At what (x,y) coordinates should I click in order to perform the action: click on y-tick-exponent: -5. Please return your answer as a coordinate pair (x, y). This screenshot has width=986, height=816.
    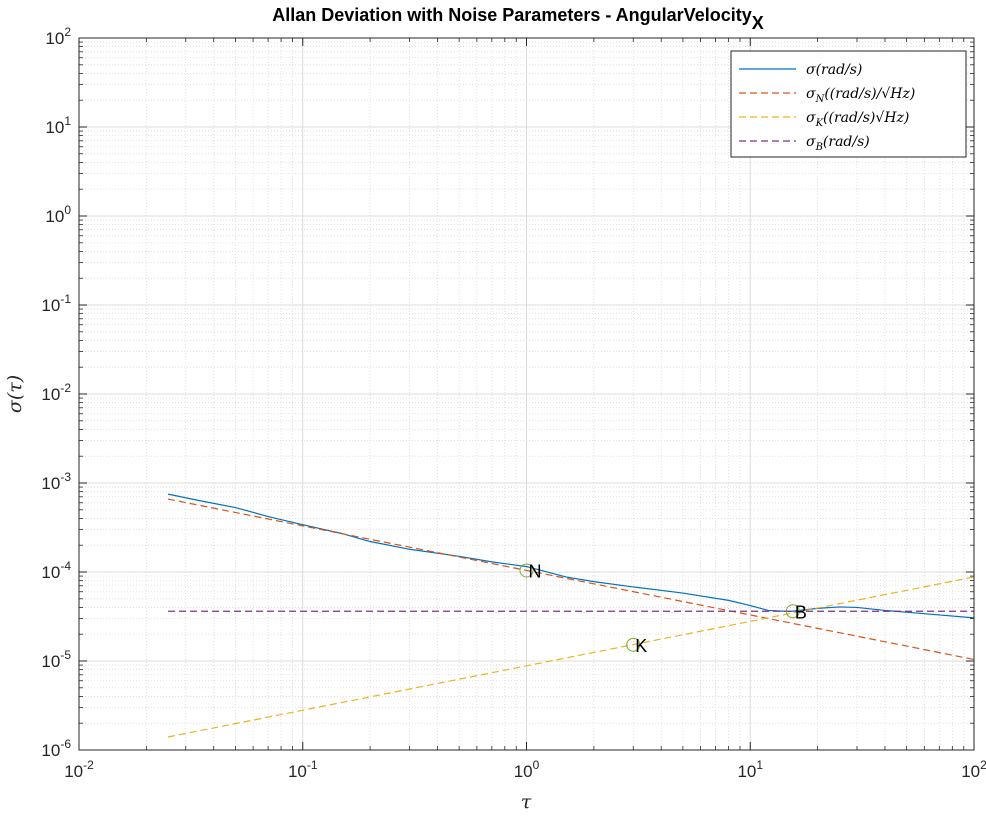
    Looking at the image, I should click on (65, 655).